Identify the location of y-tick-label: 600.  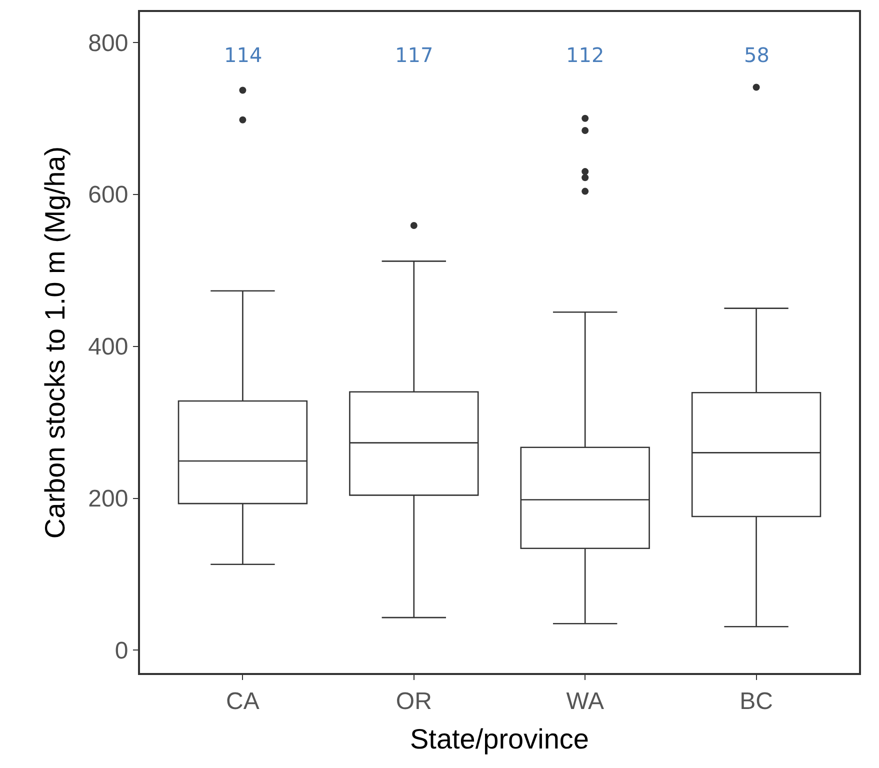
(108, 195).